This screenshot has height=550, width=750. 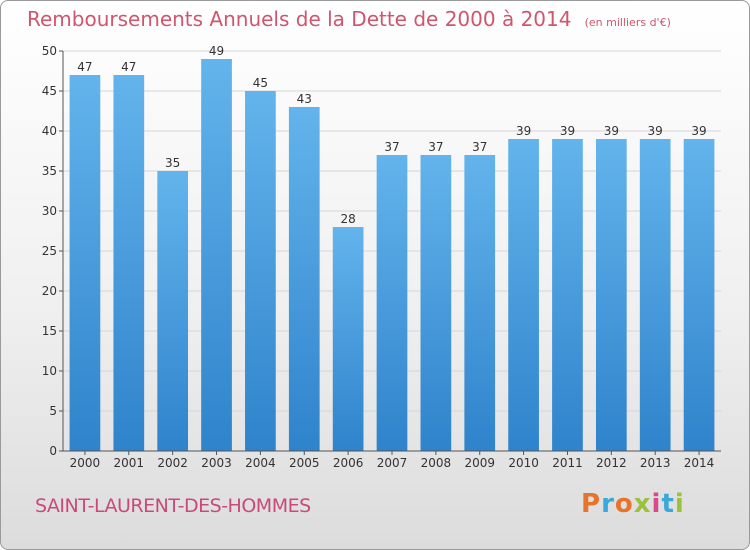 What do you see at coordinates (567, 131) in the screenshot?
I see `data-label-2011: 39` at bounding box center [567, 131].